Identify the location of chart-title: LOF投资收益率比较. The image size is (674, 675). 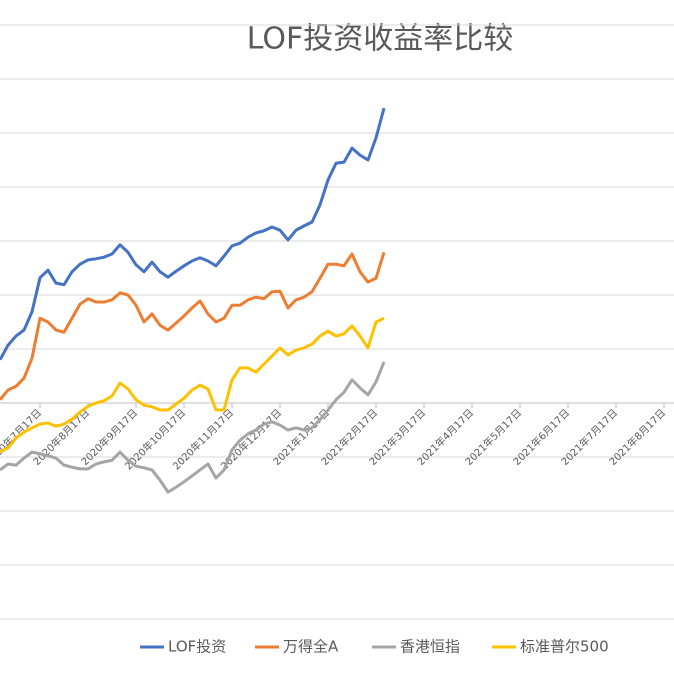
(380, 39).